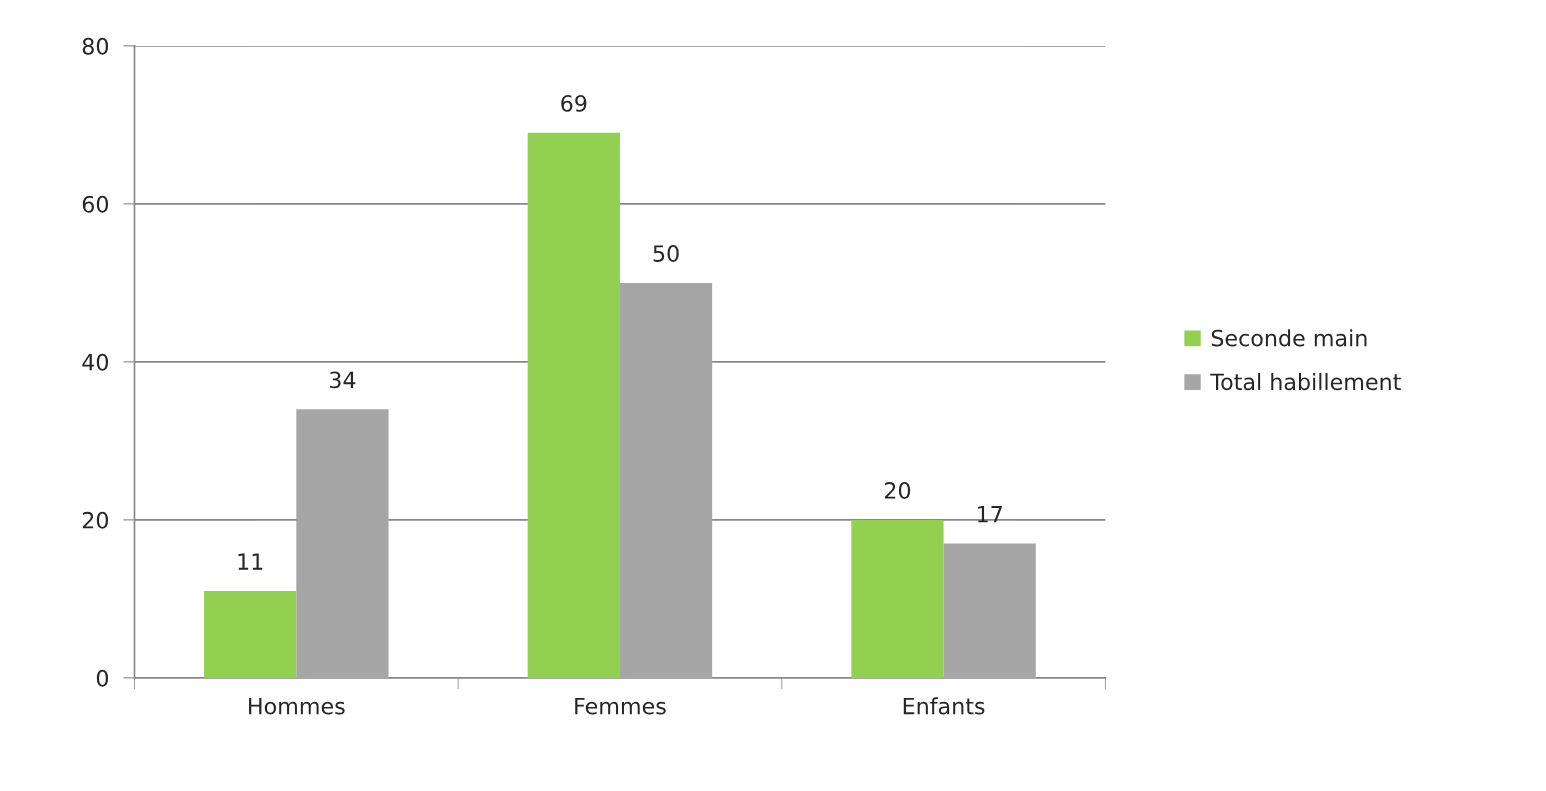  Describe the element at coordinates (95, 204) in the screenshot. I see `y-tick-label: 60` at that location.